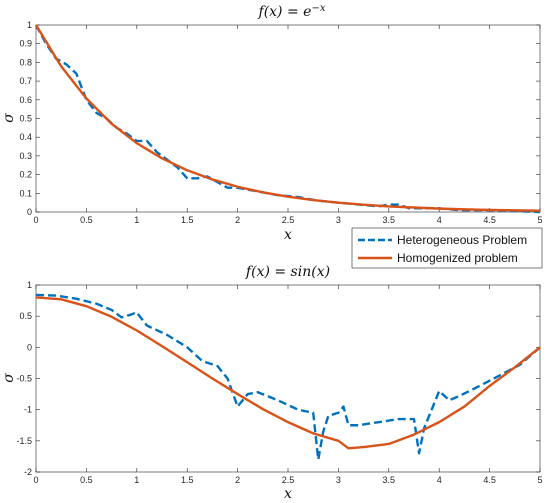  Describe the element at coordinates (288, 235) in the screenshot. I see `plot-exp-xlabel: x` at that location.